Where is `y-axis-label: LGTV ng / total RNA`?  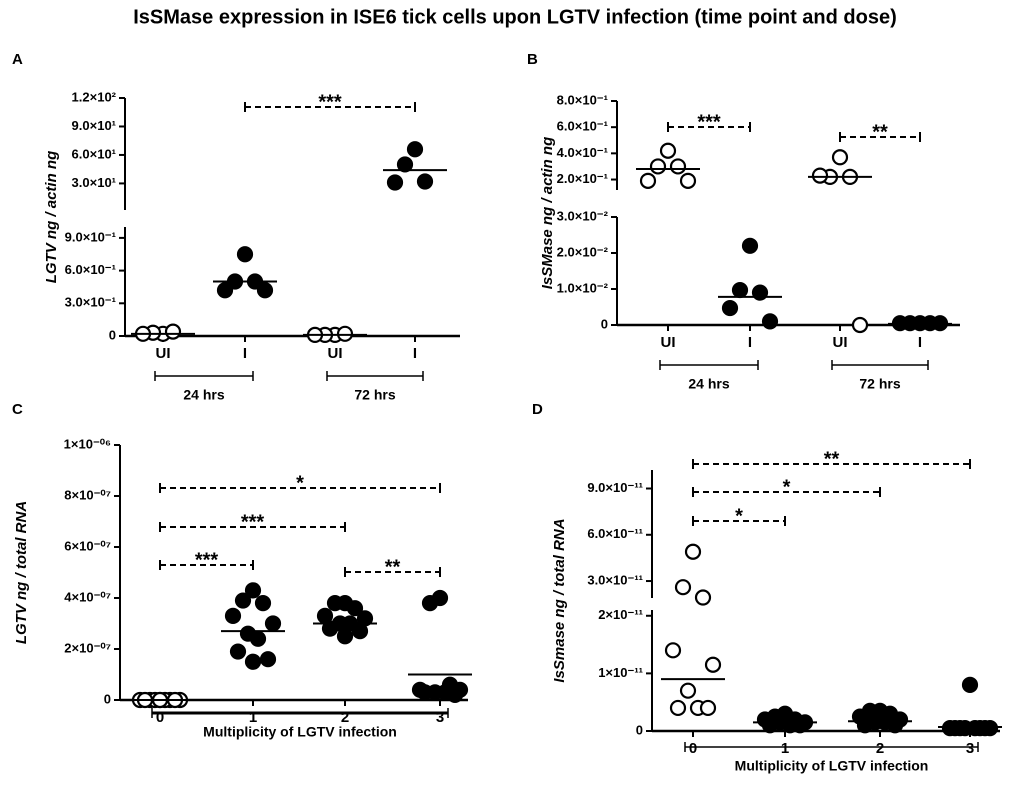 y-axis-label: LGTV ng / total RNA is located at coordinates (21, 572).